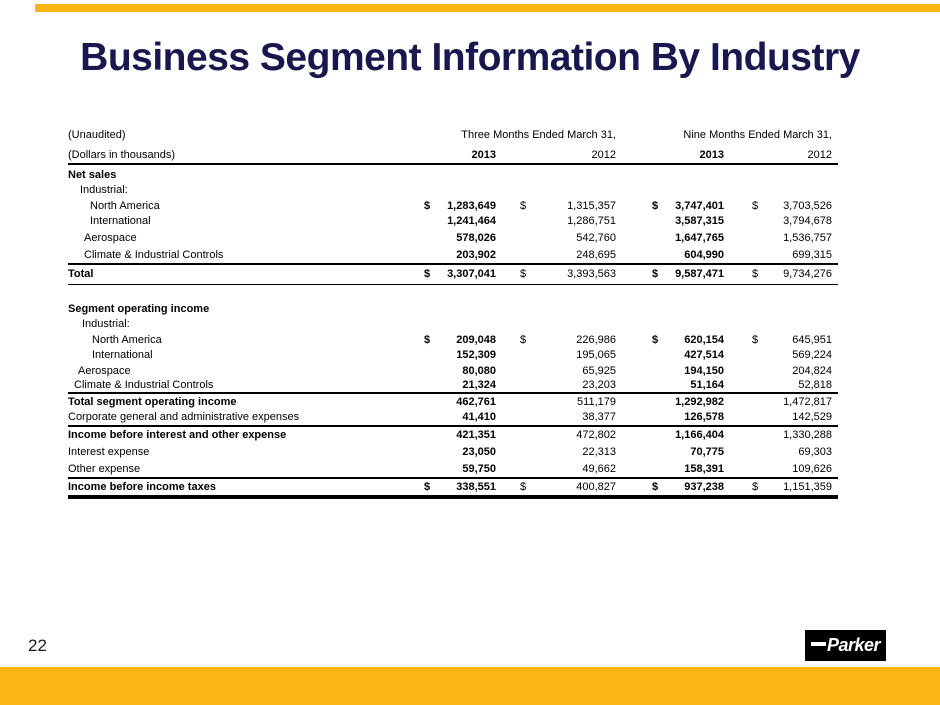 The height and width of the screenshot is (705, 940). I want to click on row-label: Total segment operating income, so click(152, 401).